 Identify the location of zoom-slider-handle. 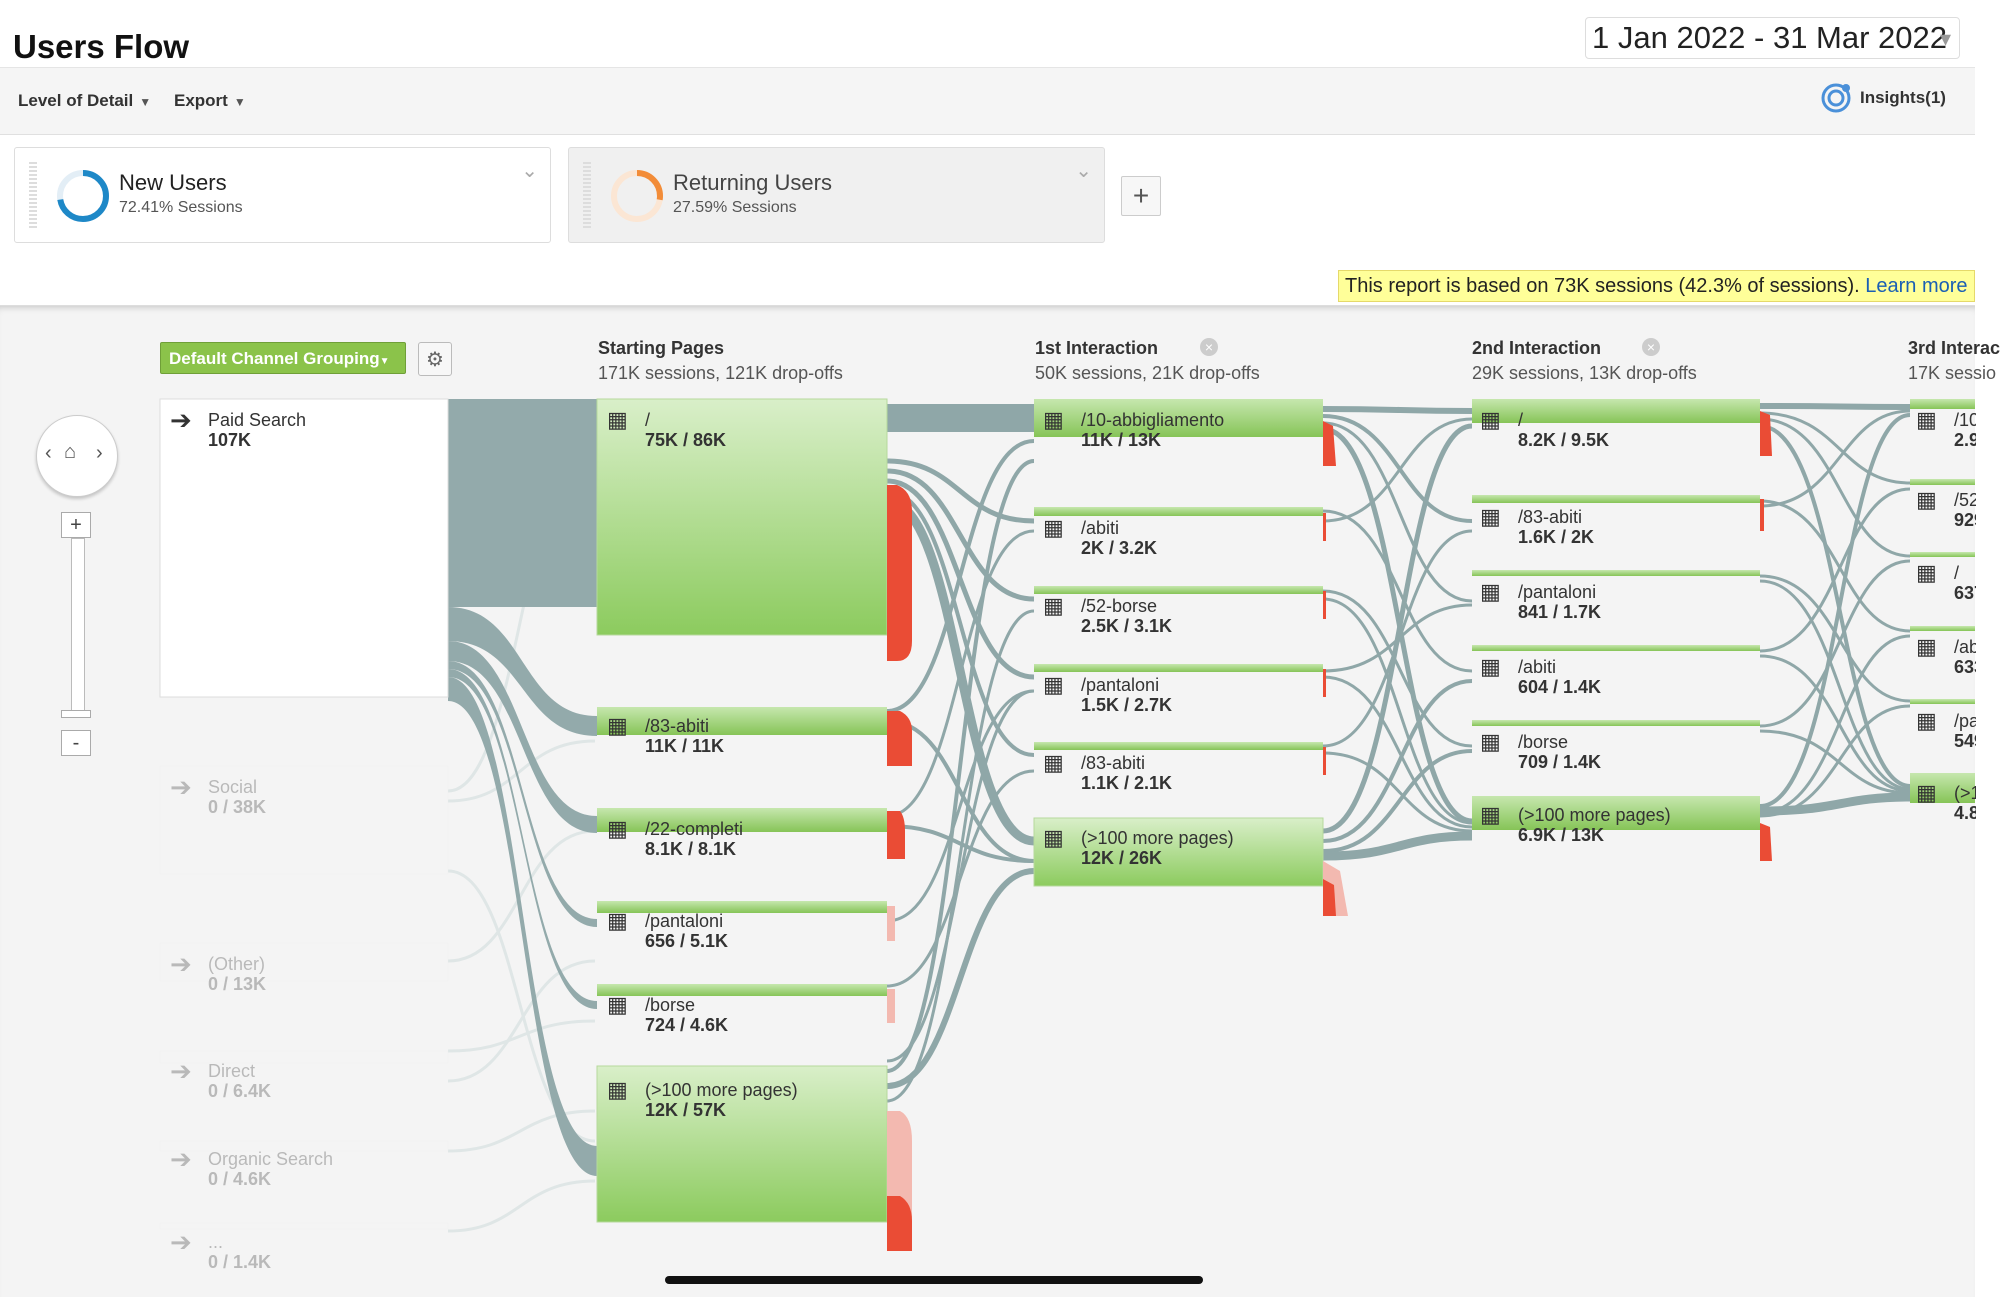
(76, 714).